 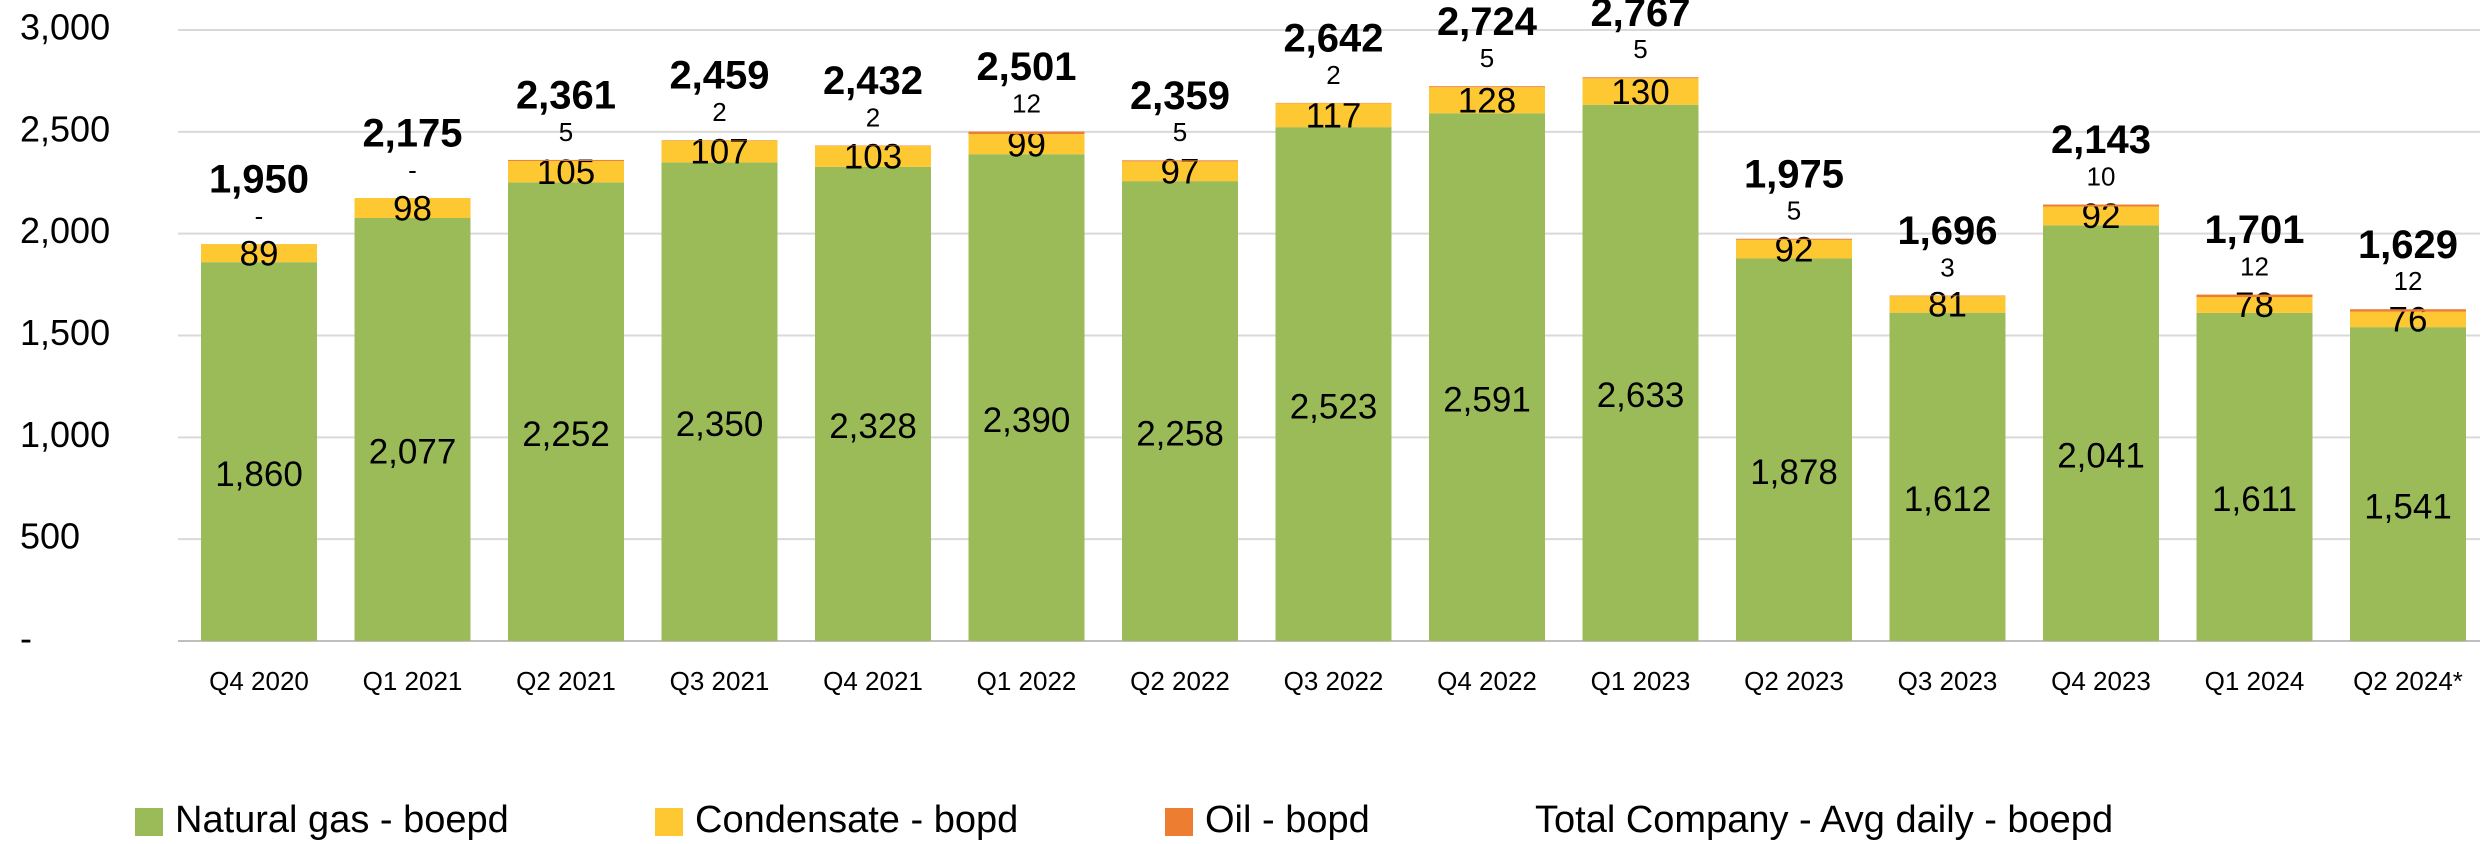 What do you see at coordinates (2408, 245) in the screenshot?
I see `total-label: 1,629` at bounding box center [2408, 245].